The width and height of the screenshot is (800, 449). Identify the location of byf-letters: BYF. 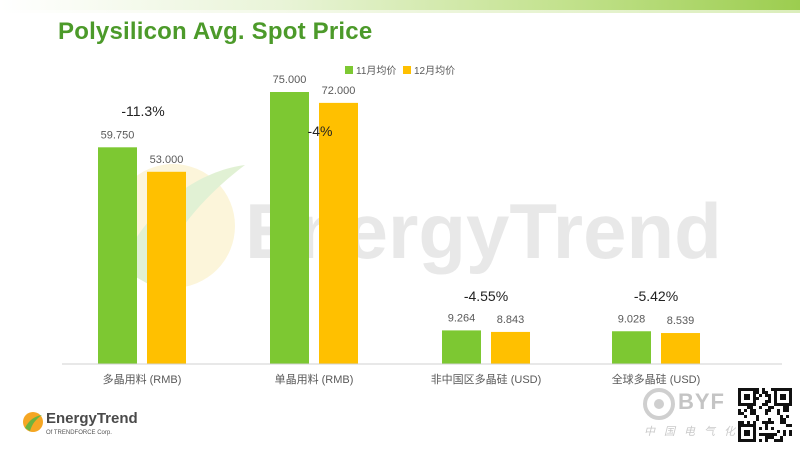
(701, 401).